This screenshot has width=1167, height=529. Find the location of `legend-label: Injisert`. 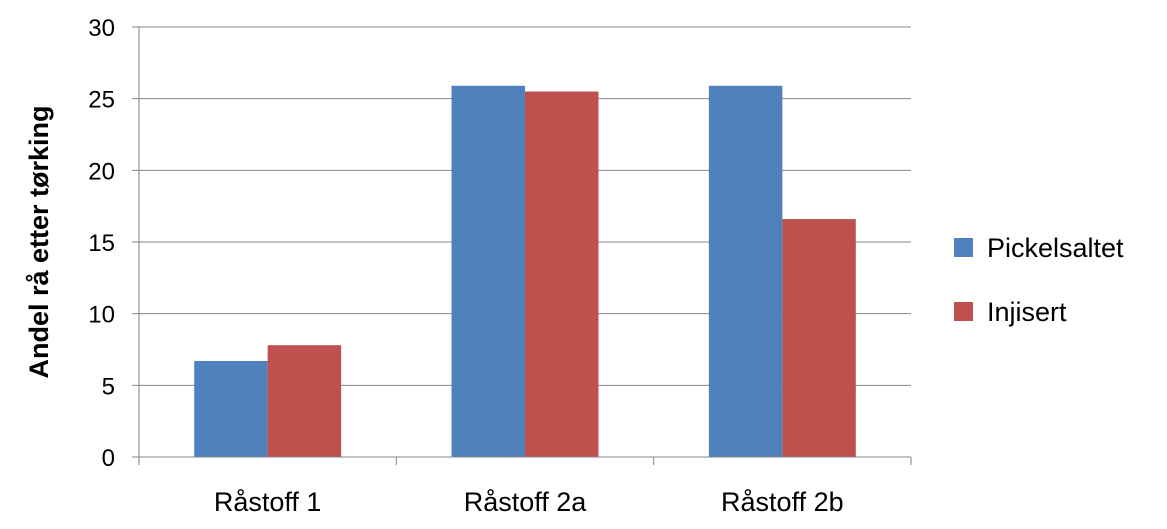

legend-label: Injisert is located at coordinates (1027, 312).